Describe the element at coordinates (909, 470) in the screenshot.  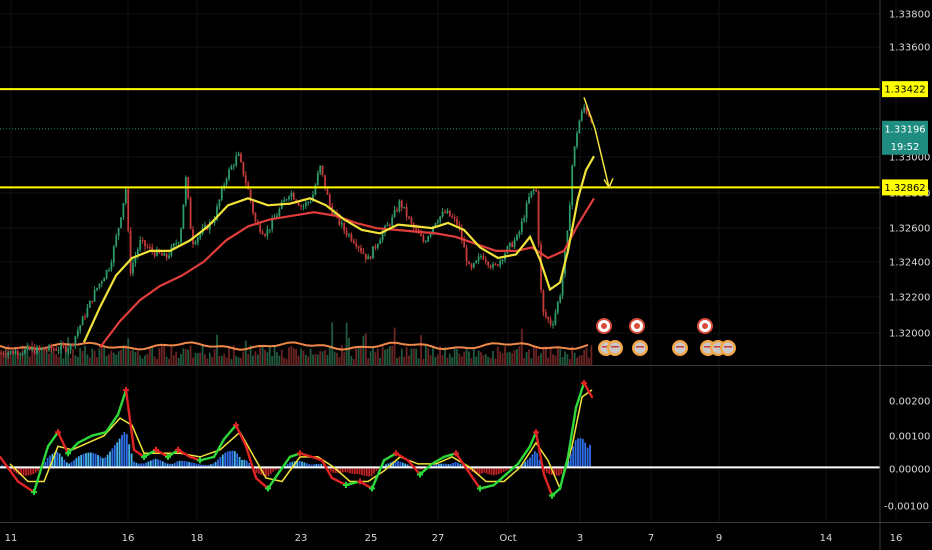
I see `oscillator-tick-label: 0.00000` at that location.